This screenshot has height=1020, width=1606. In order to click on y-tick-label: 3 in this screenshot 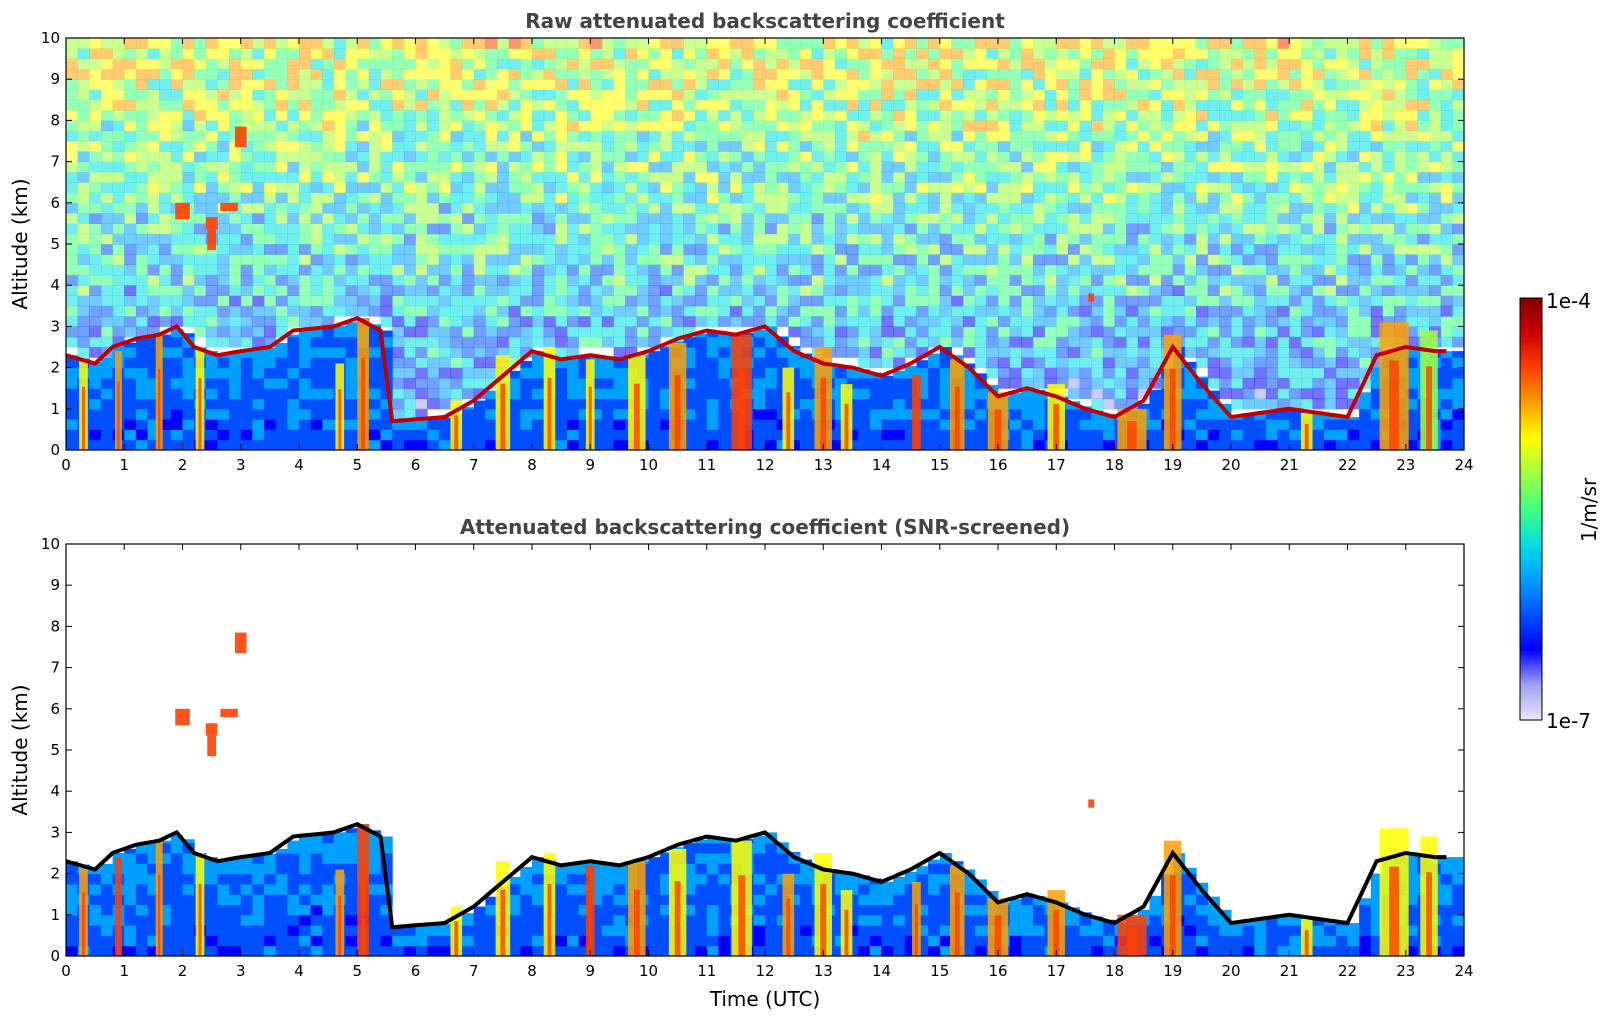, I will do `click(55, 326)`.